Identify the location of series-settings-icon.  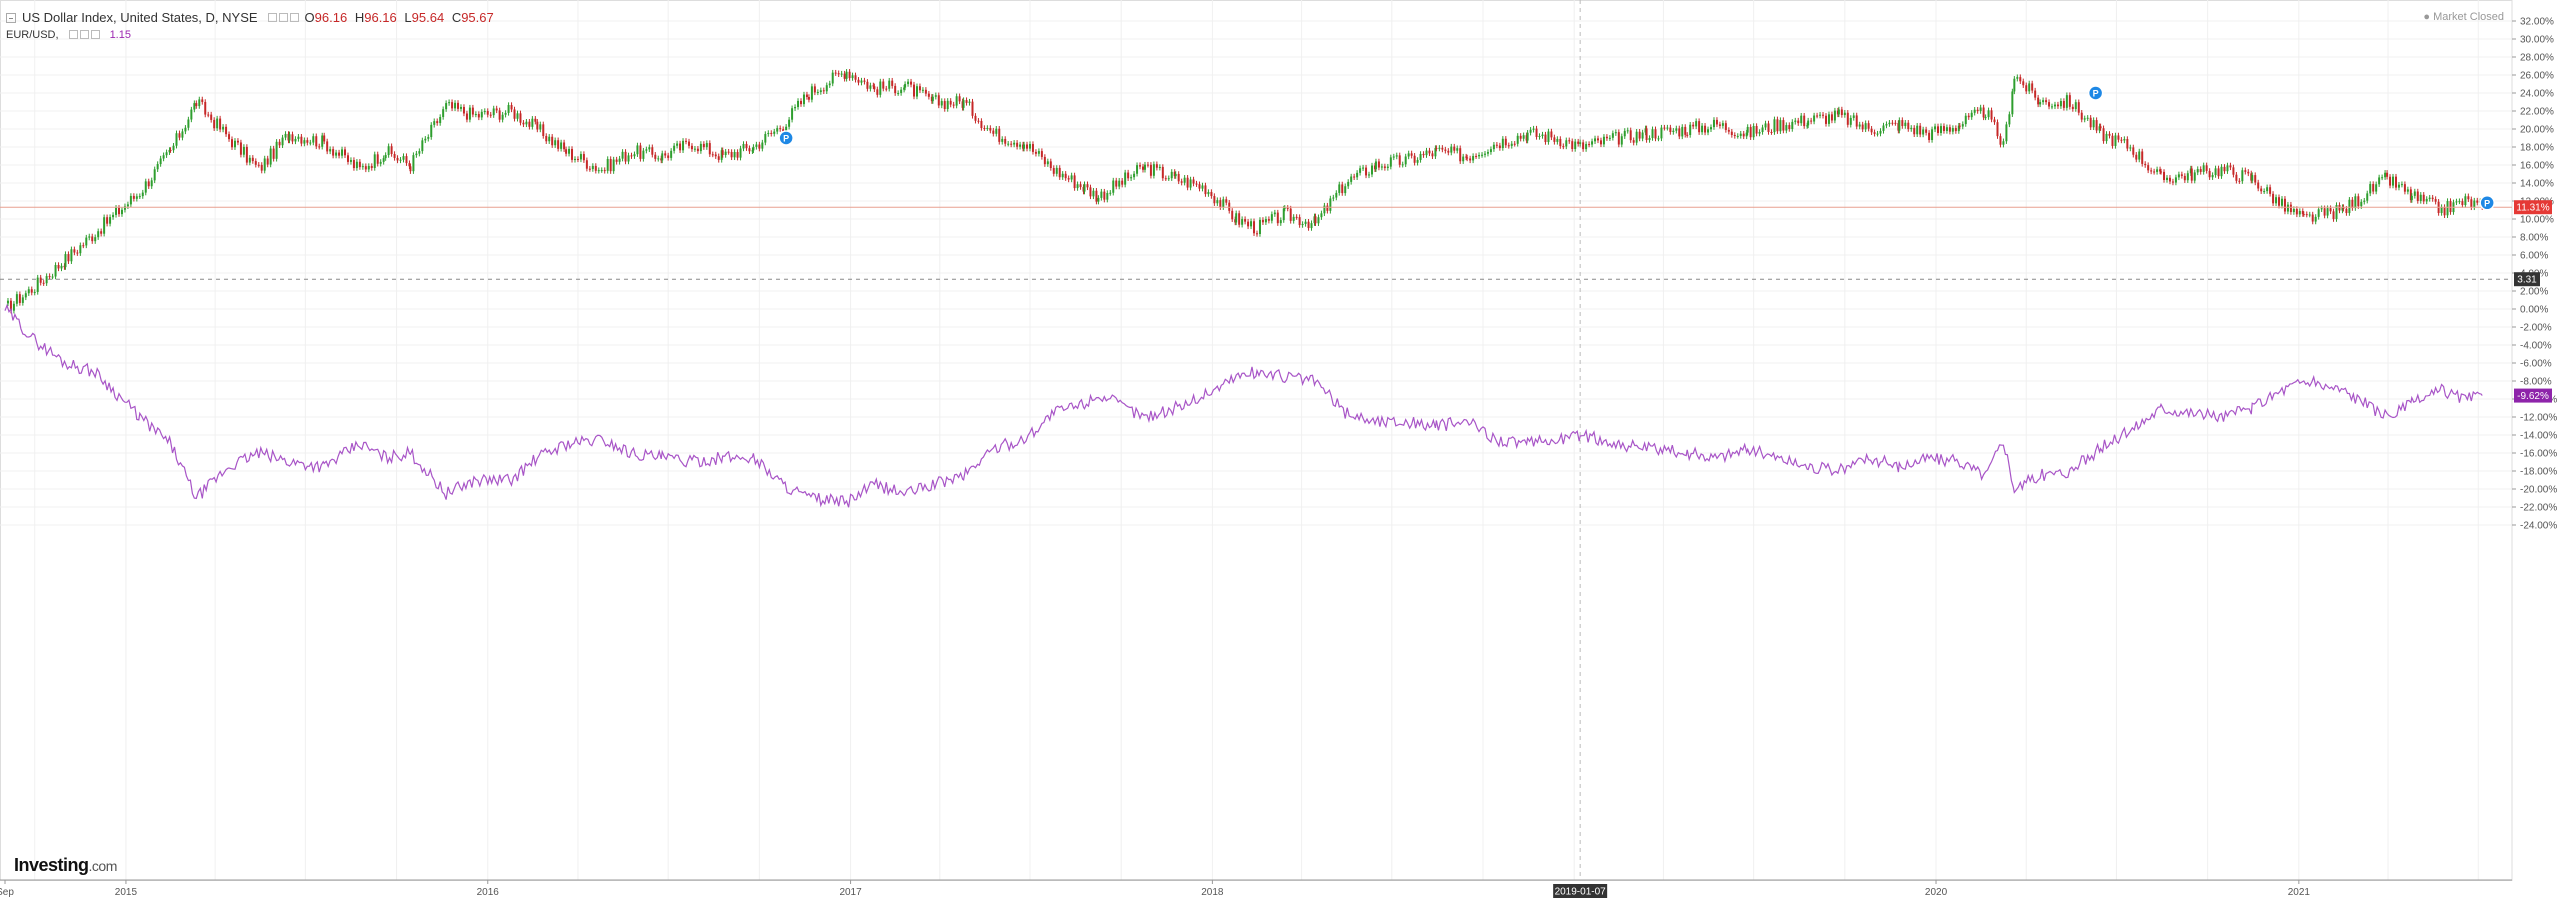
(283, 17).